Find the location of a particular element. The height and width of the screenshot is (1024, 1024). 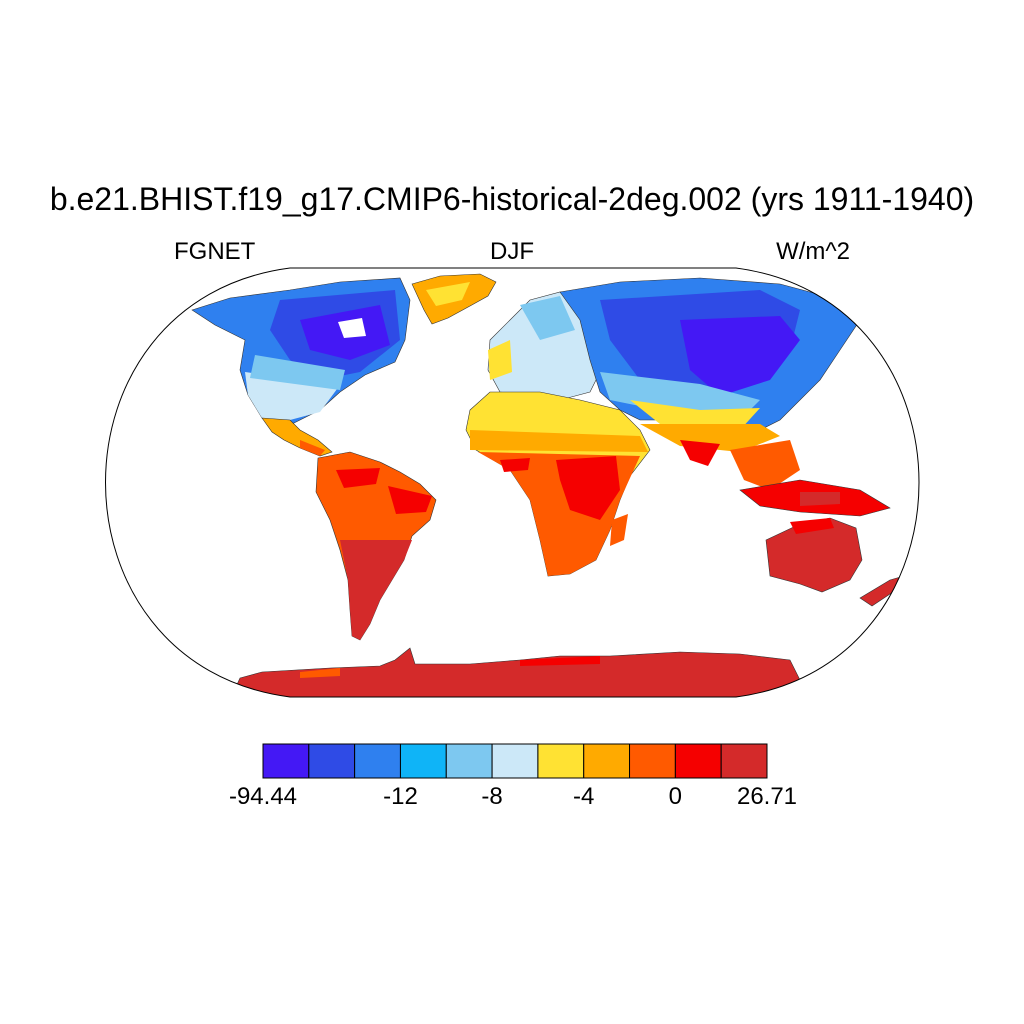

colorbar-tick-label: -12 is located at coordinates (400, 796).